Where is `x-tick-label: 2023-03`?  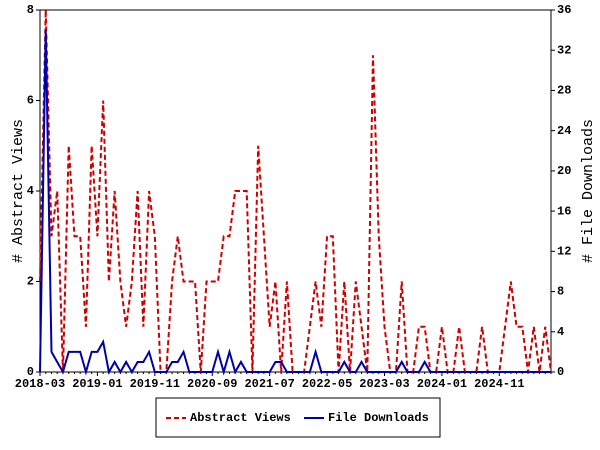 x-tick-label: 2023-03 is located at coordinates (384, 384).